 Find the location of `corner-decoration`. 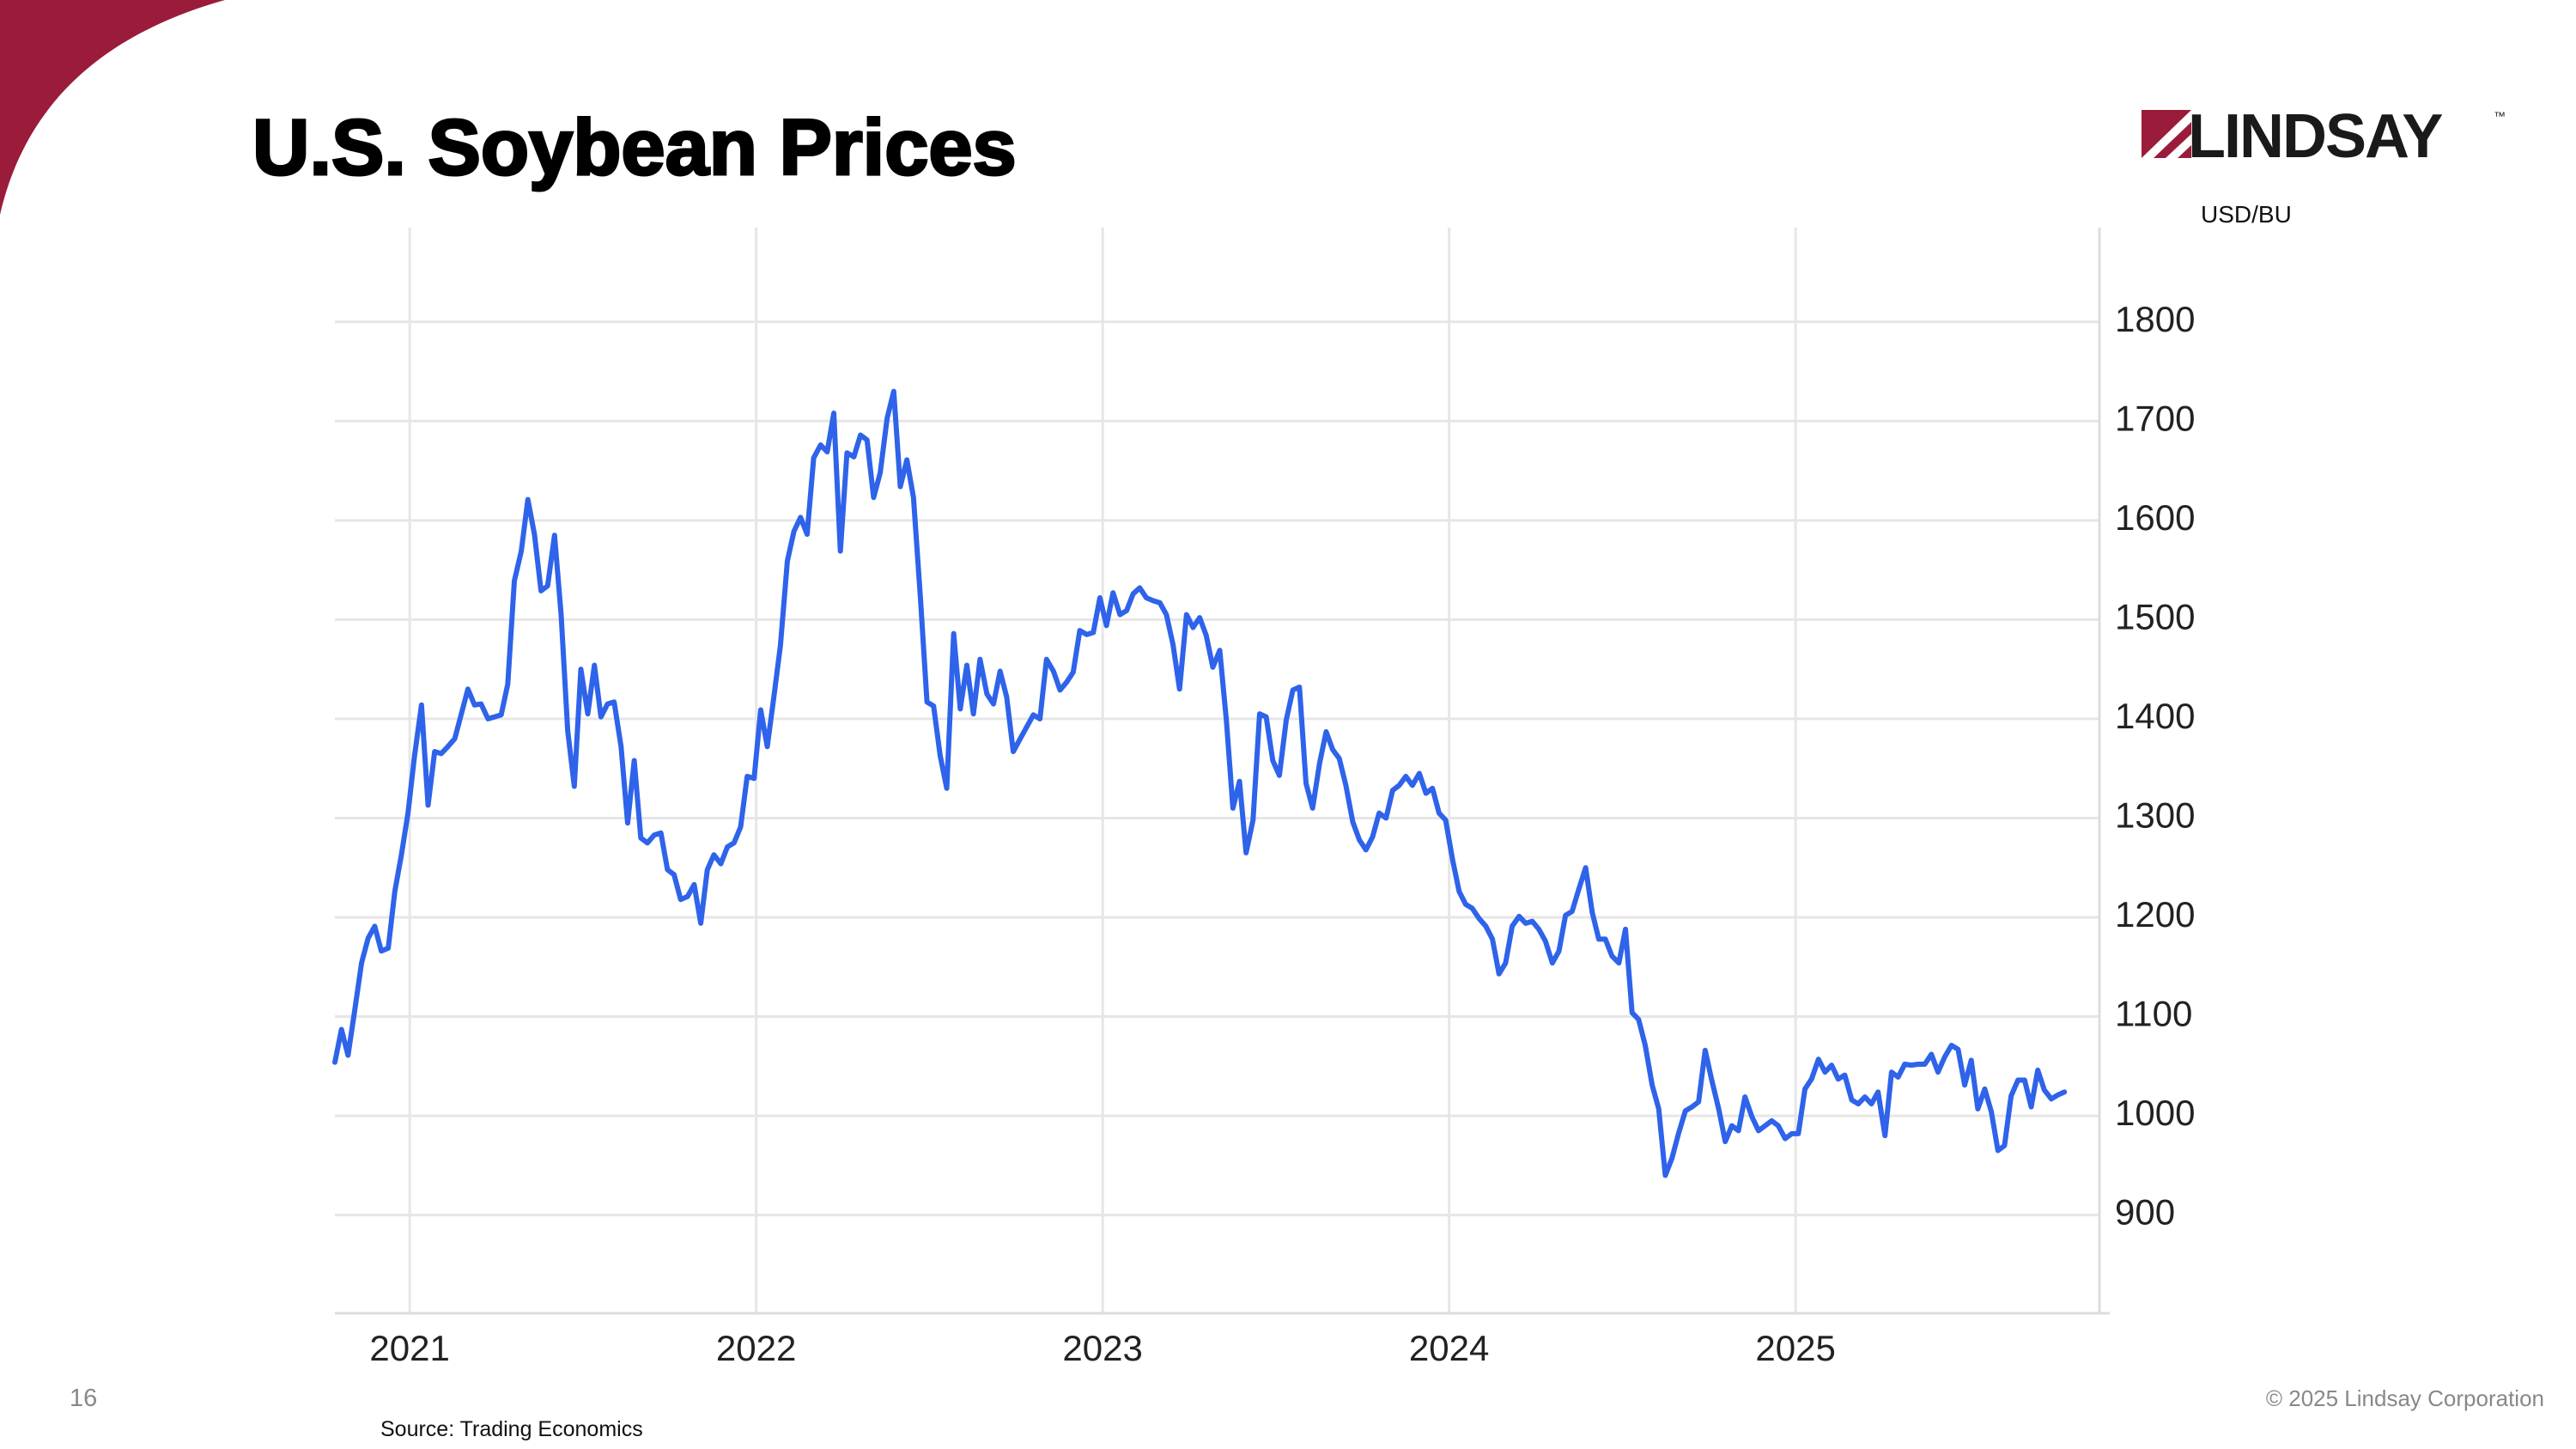

corner-decoration is located at coordinates (112, 107).